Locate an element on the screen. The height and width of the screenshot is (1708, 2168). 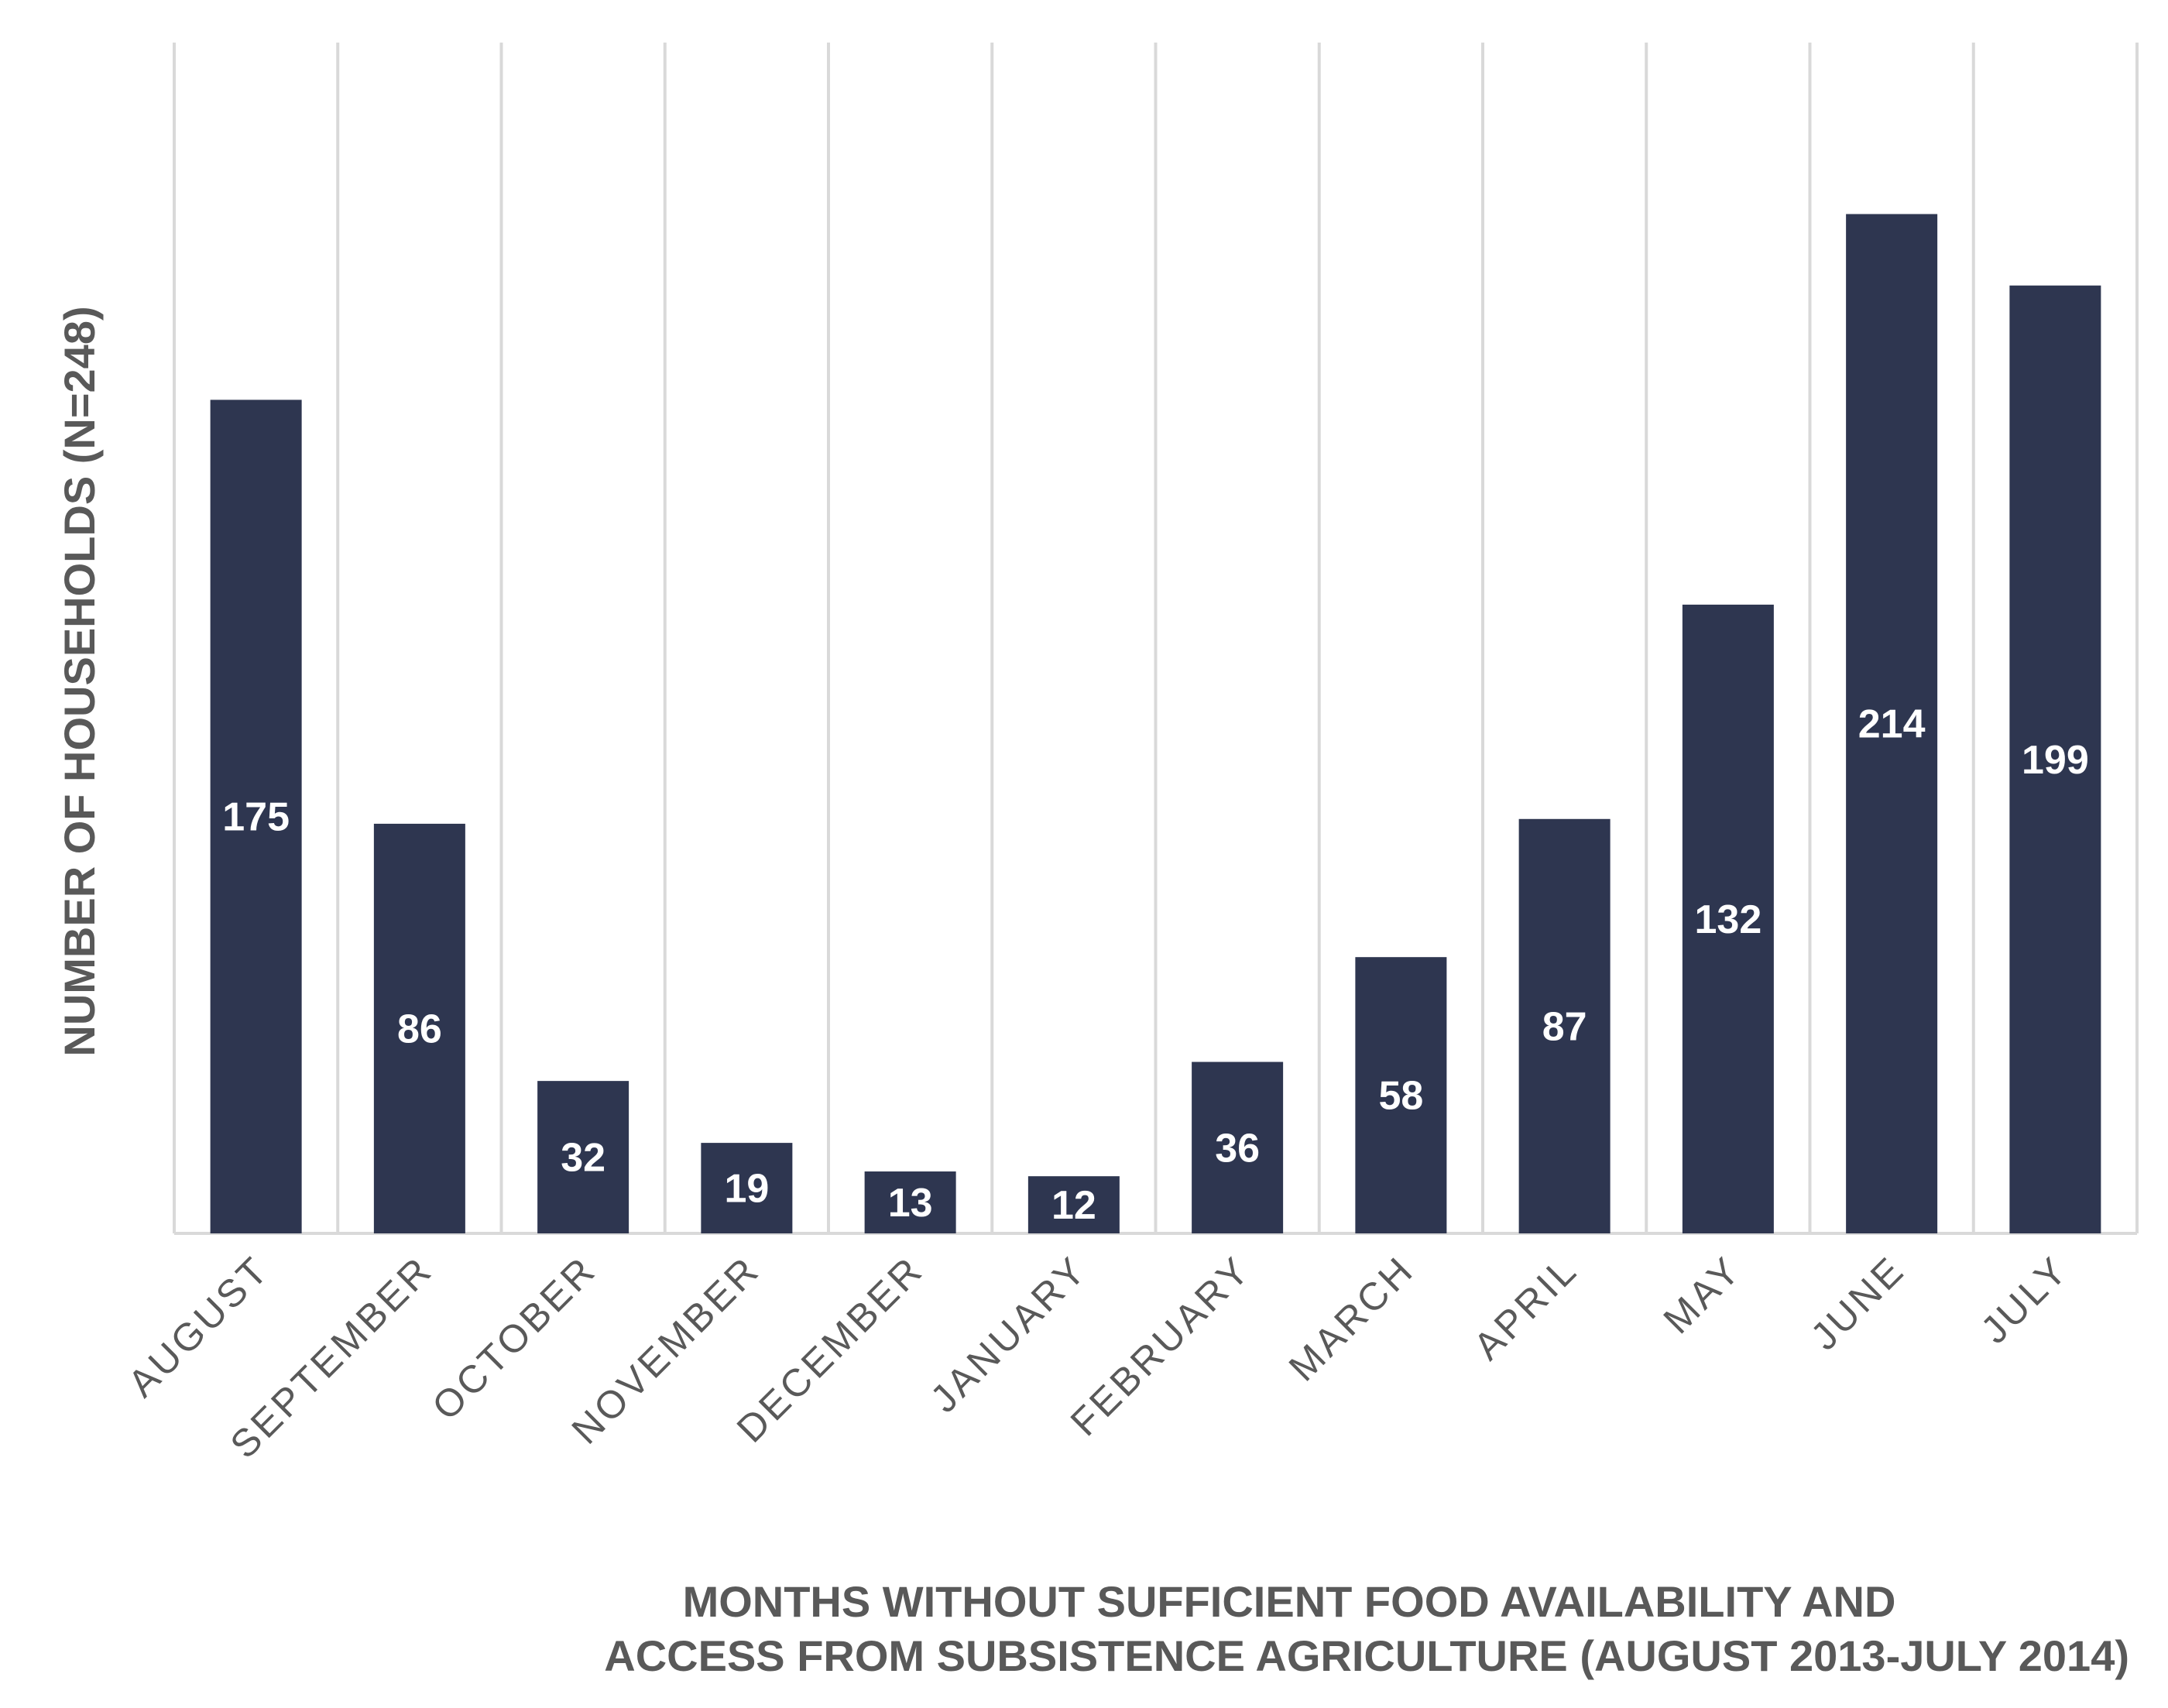
value-label-april: 87 is located at coordinates (1564, 1026).